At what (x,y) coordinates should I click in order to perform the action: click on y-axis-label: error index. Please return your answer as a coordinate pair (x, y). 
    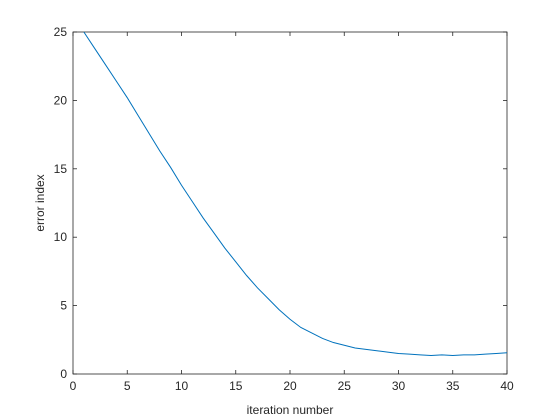
    Looking at the image, I should click on (40, 202).